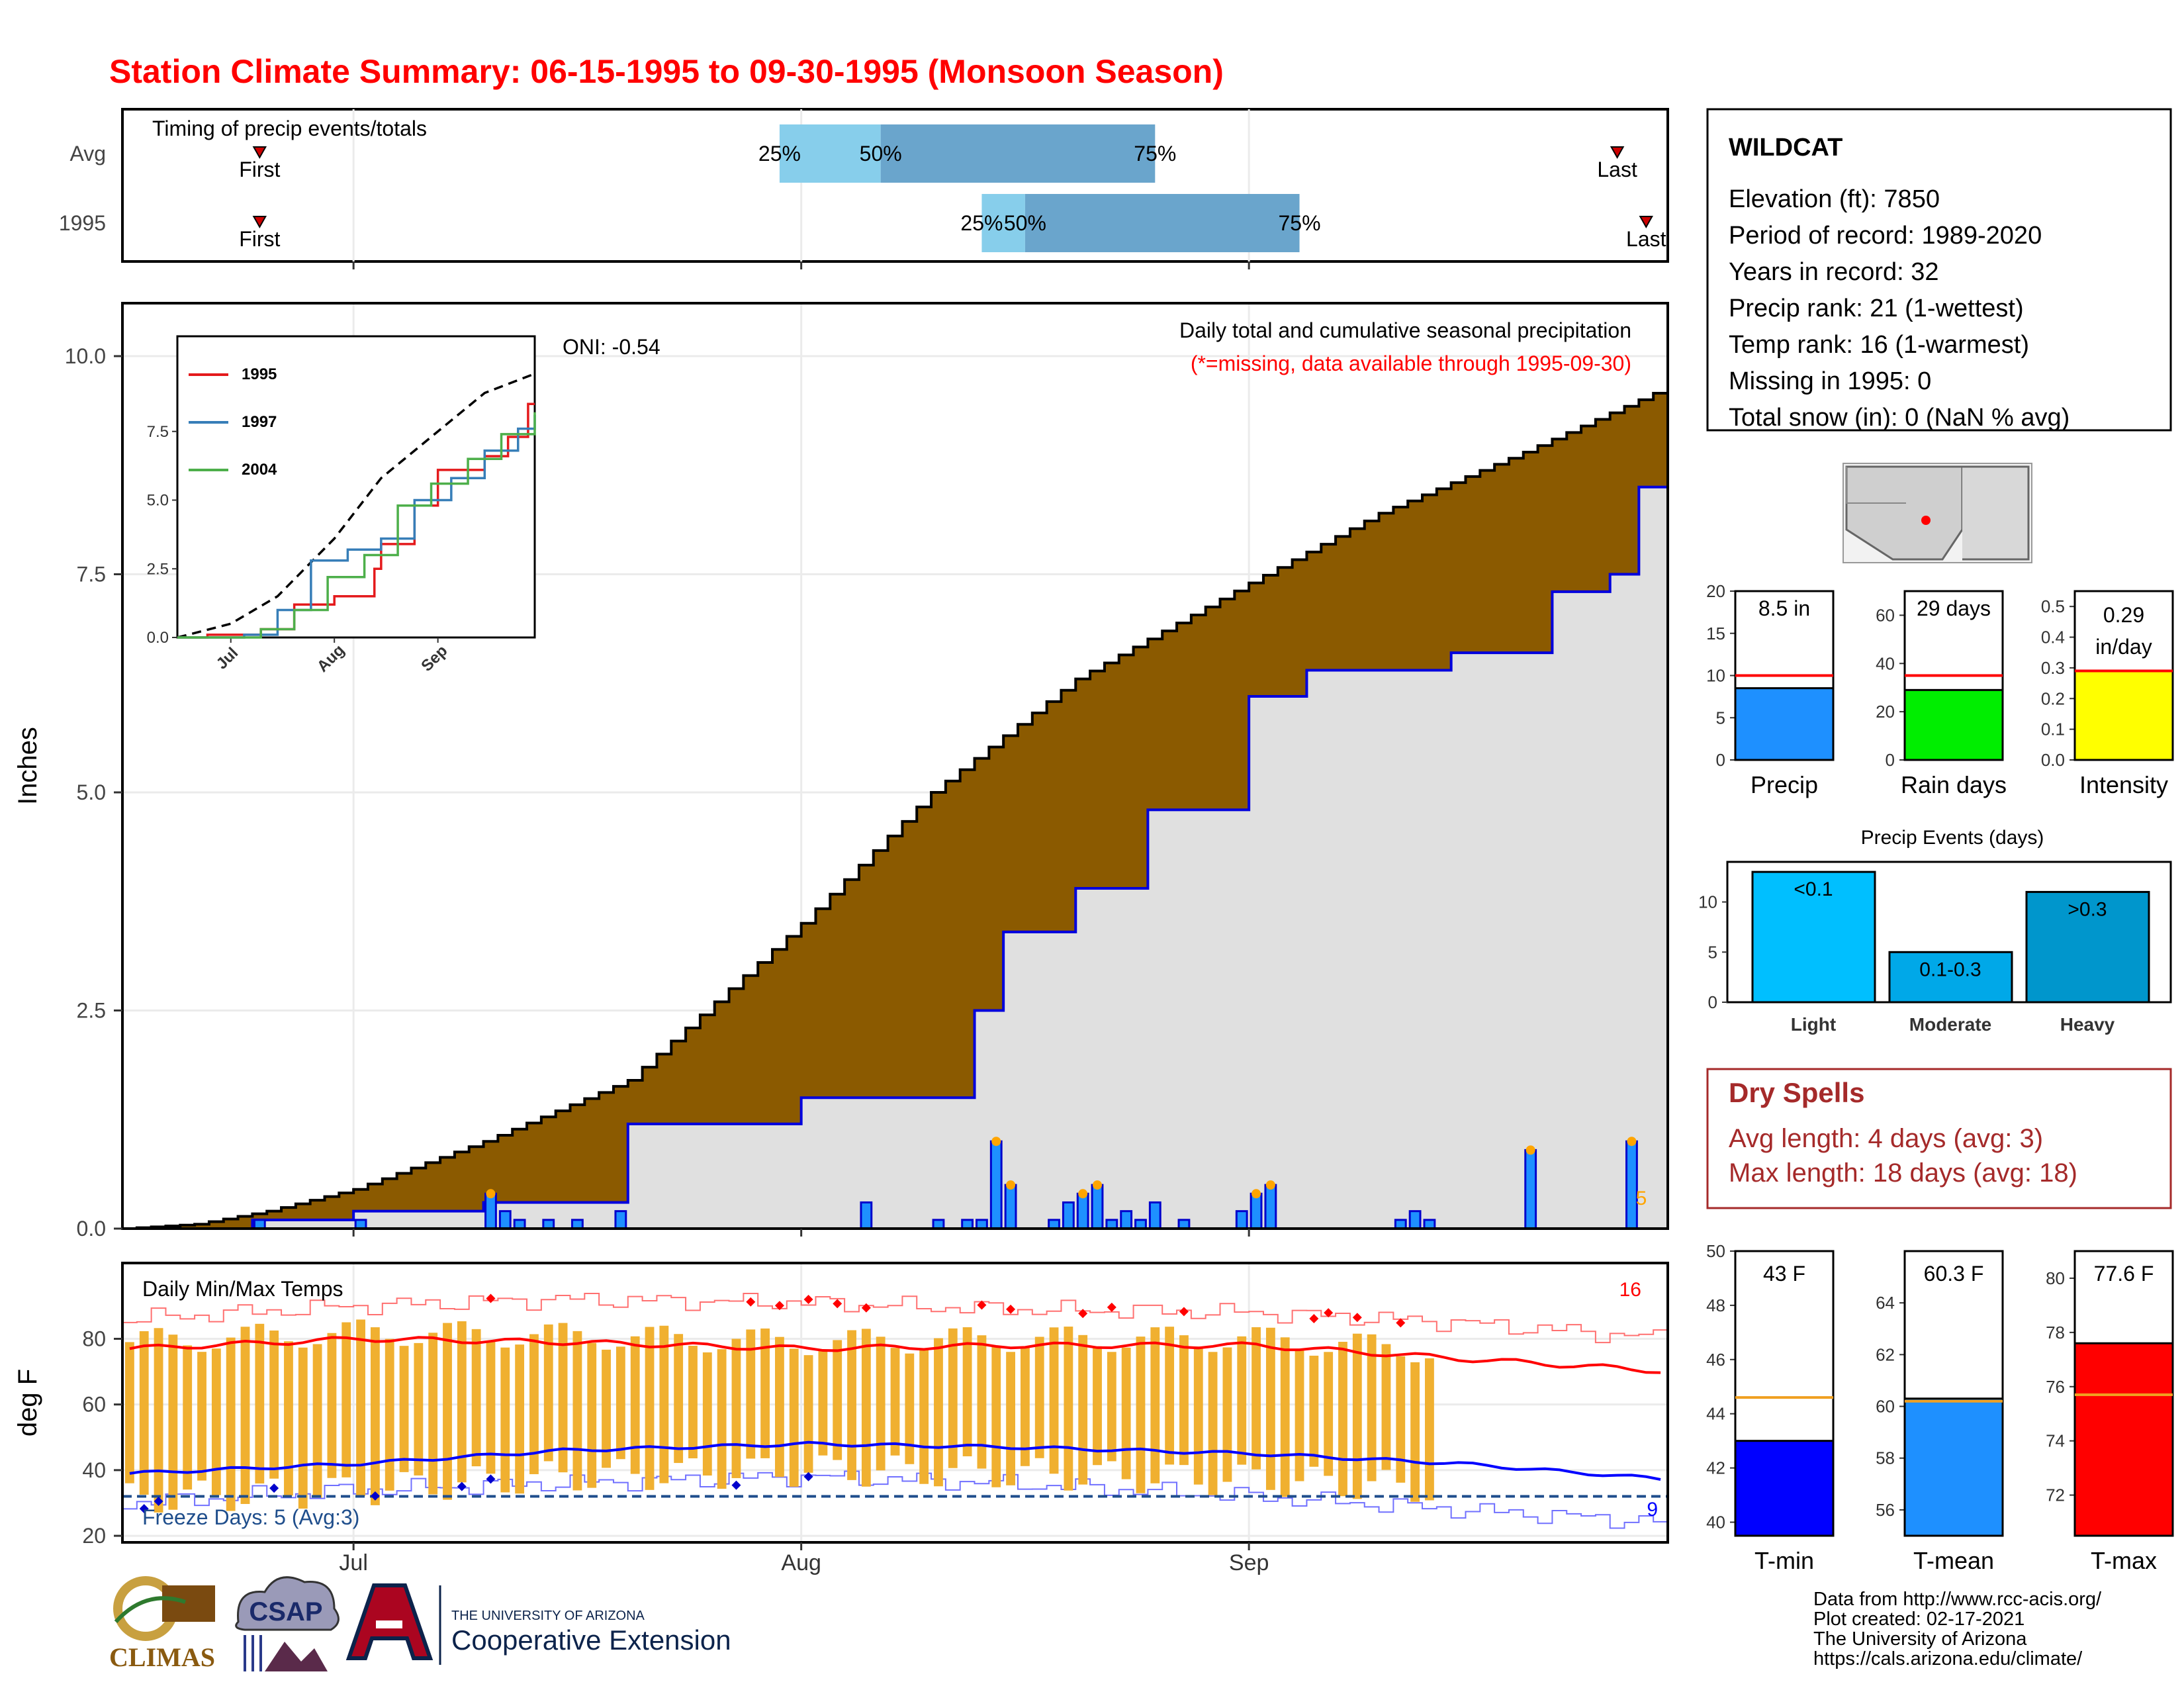 The image size is (2184, 1688). What do you see at coordinates (1155, 153) in the screenshot?
I see `timing-avg-75-label: 75%` at bounding box center [1155, 153].